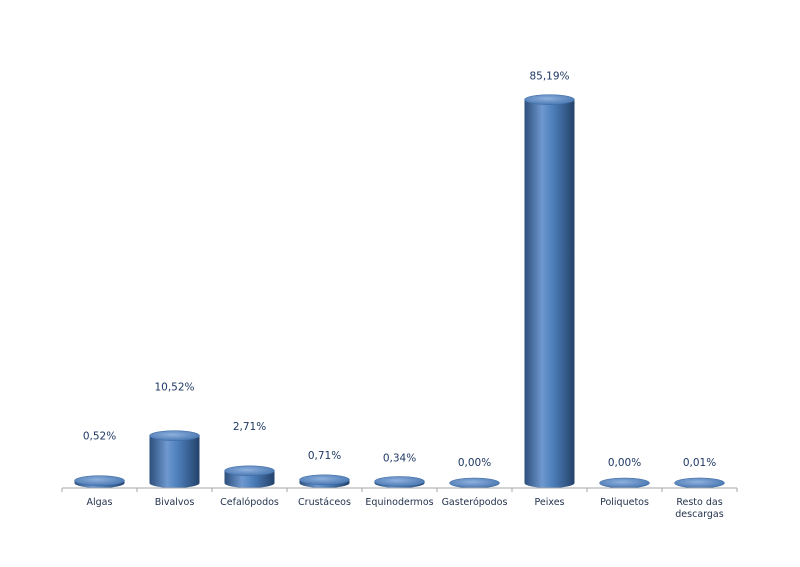 The image size is (800, 567). What do you see at coordinates (475, 502) in the screenshot?
I see `category-label: Gasterópodos` at bounding box center [475, 502].